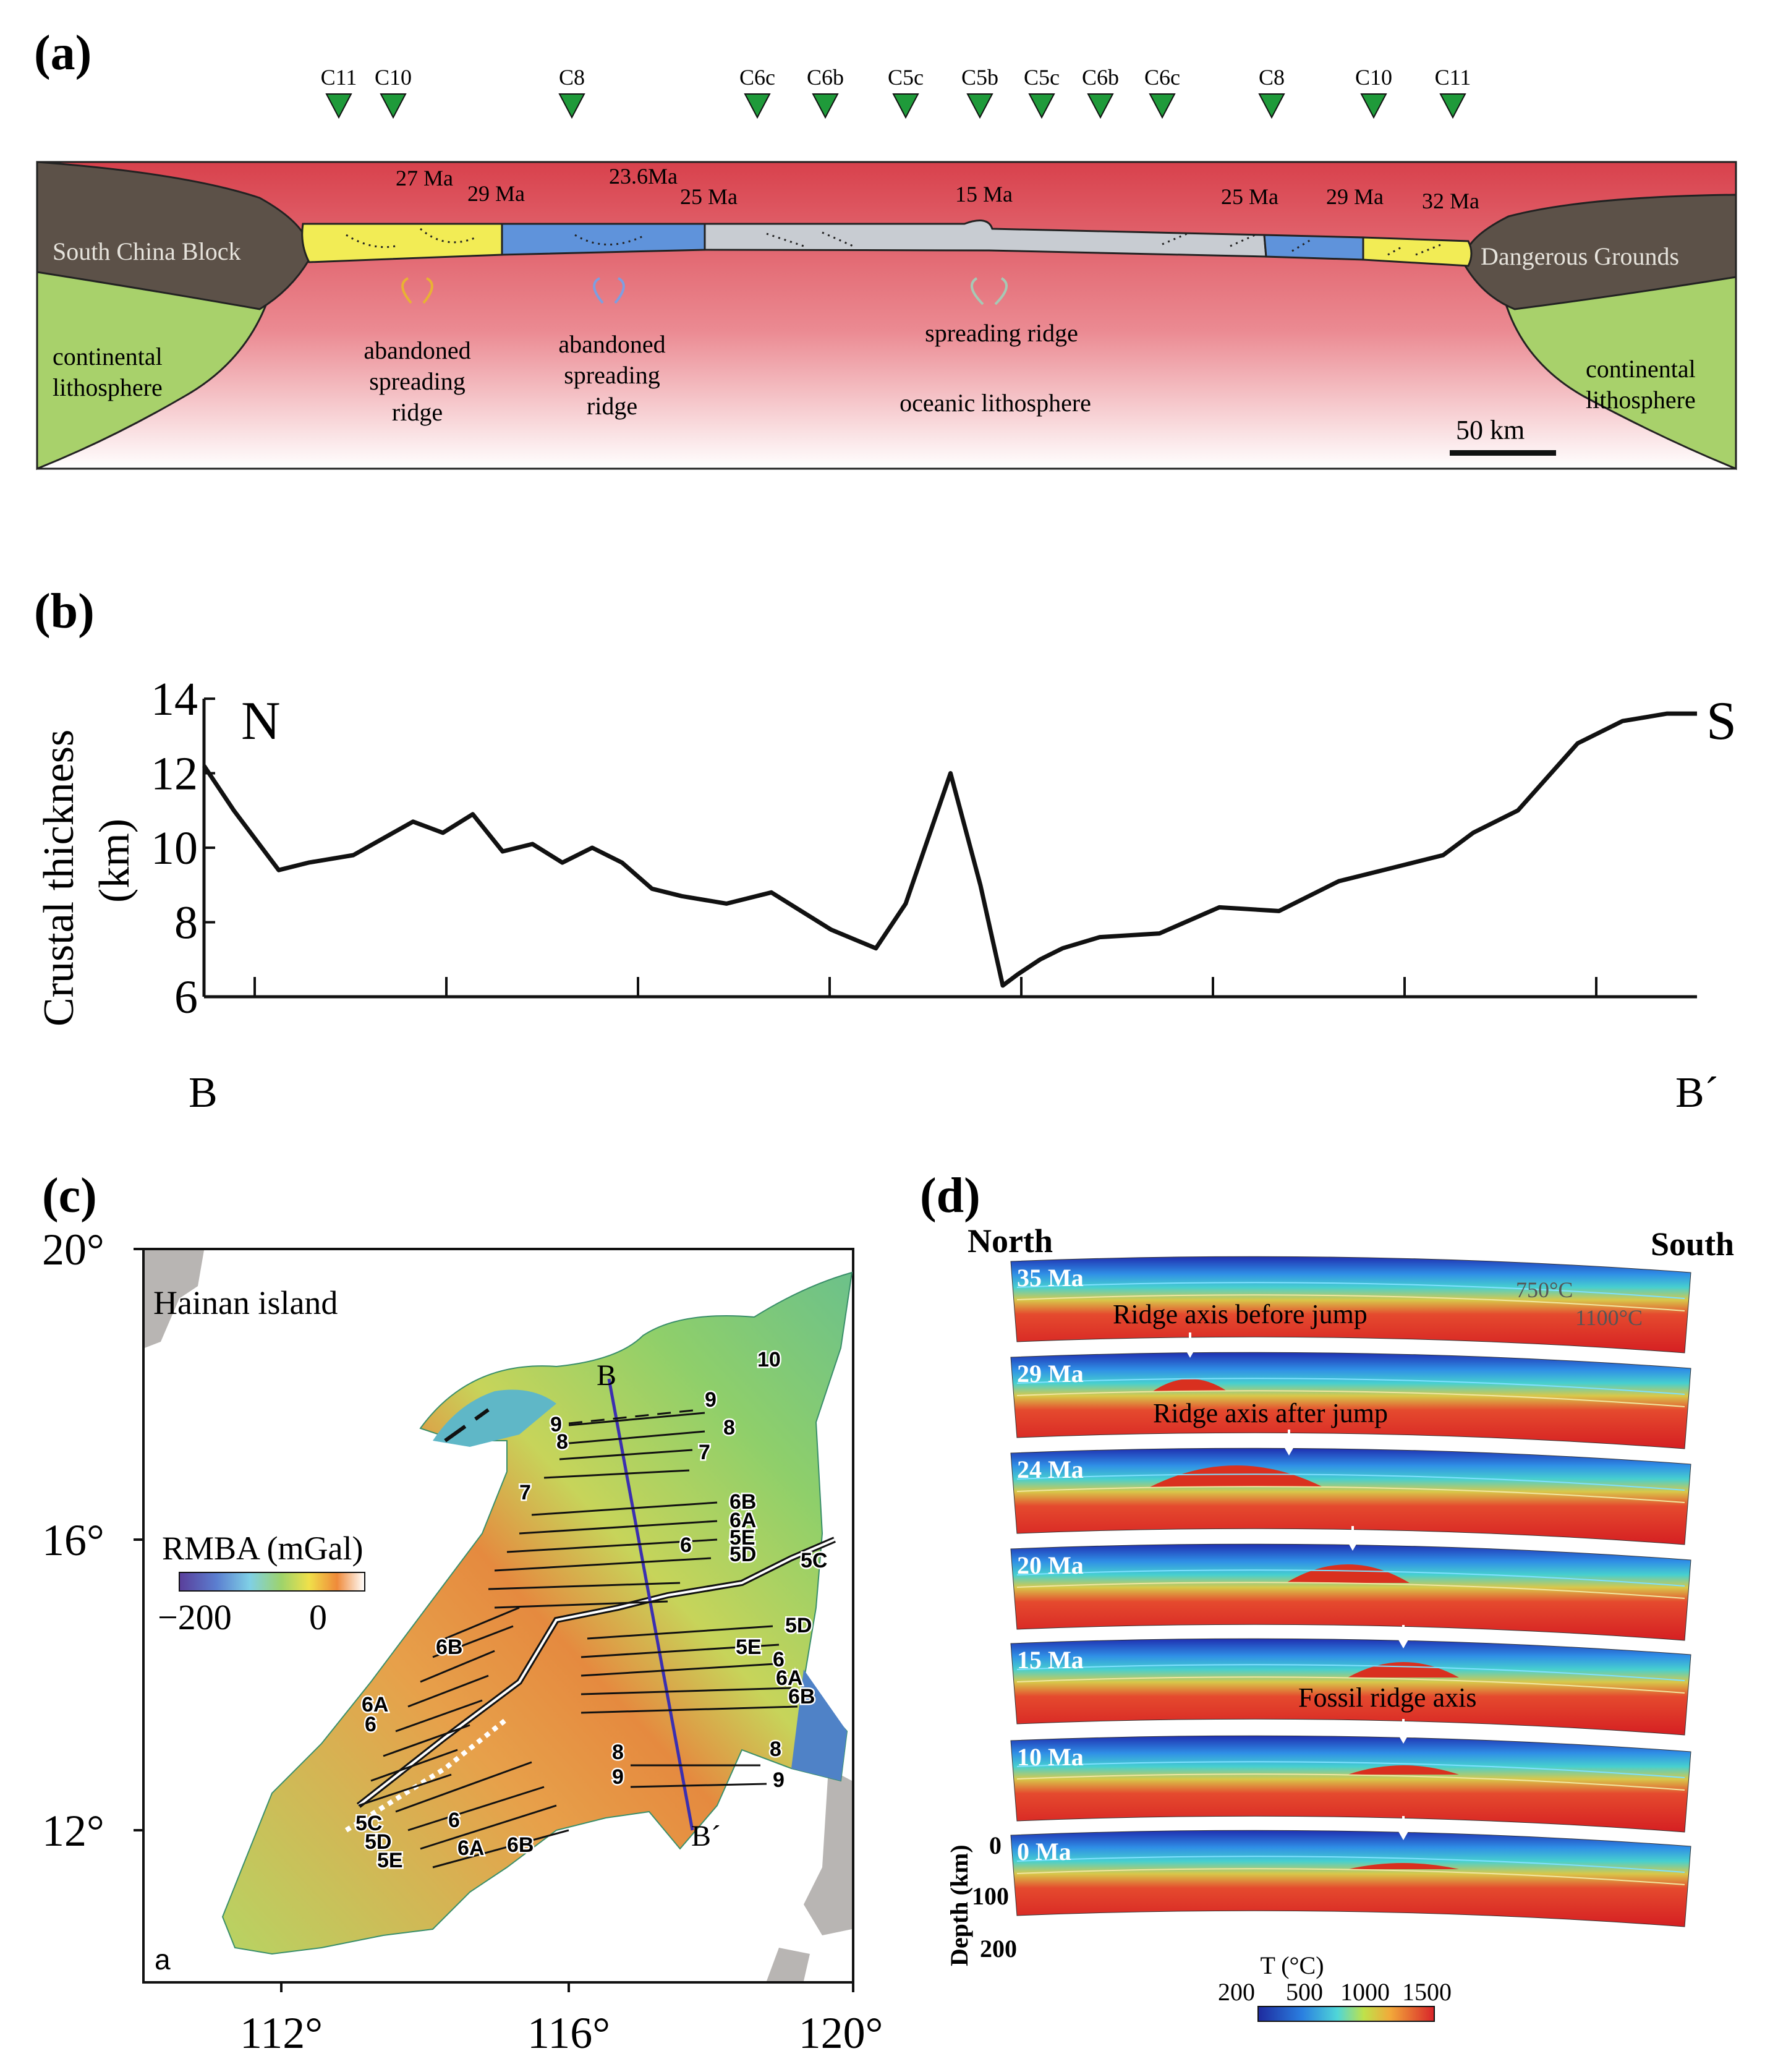  Describe the element at coordinates (1427, 1992) in the screenshot. I see `temperature-tick: 1500` at that location.